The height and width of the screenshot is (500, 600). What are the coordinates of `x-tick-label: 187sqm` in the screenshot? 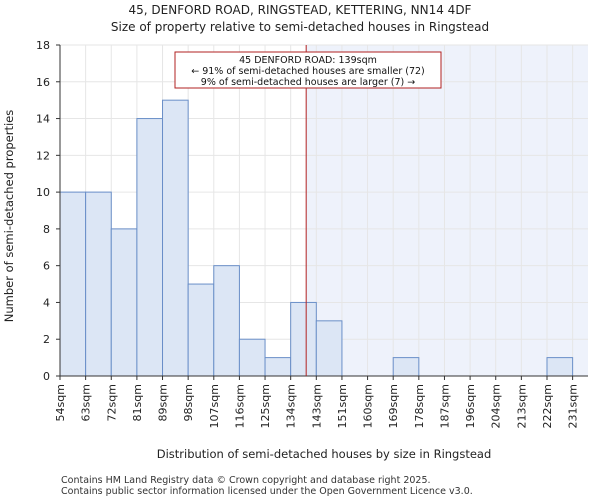 It's located at (444, 406).